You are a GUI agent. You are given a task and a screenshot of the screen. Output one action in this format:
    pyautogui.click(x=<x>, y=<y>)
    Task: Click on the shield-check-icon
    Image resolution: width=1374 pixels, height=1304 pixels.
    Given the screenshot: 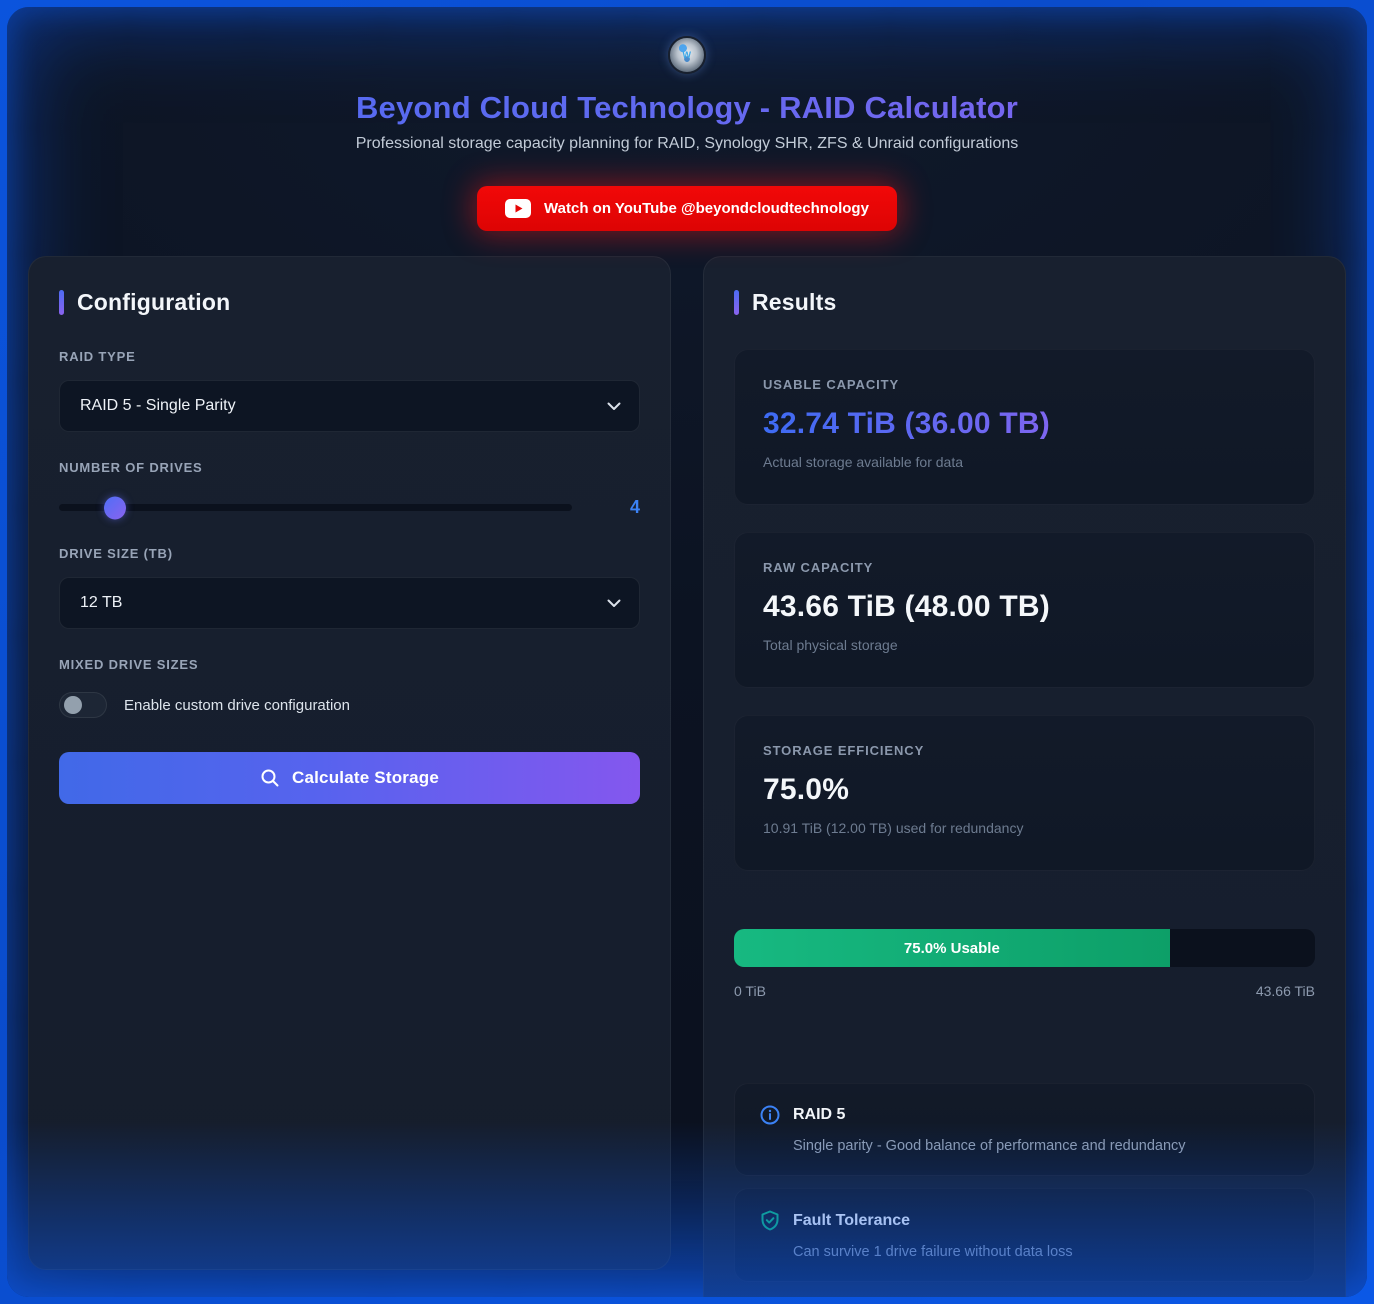 What is the action you would take?
    pyautogui.click(x=770, y=1220)
    